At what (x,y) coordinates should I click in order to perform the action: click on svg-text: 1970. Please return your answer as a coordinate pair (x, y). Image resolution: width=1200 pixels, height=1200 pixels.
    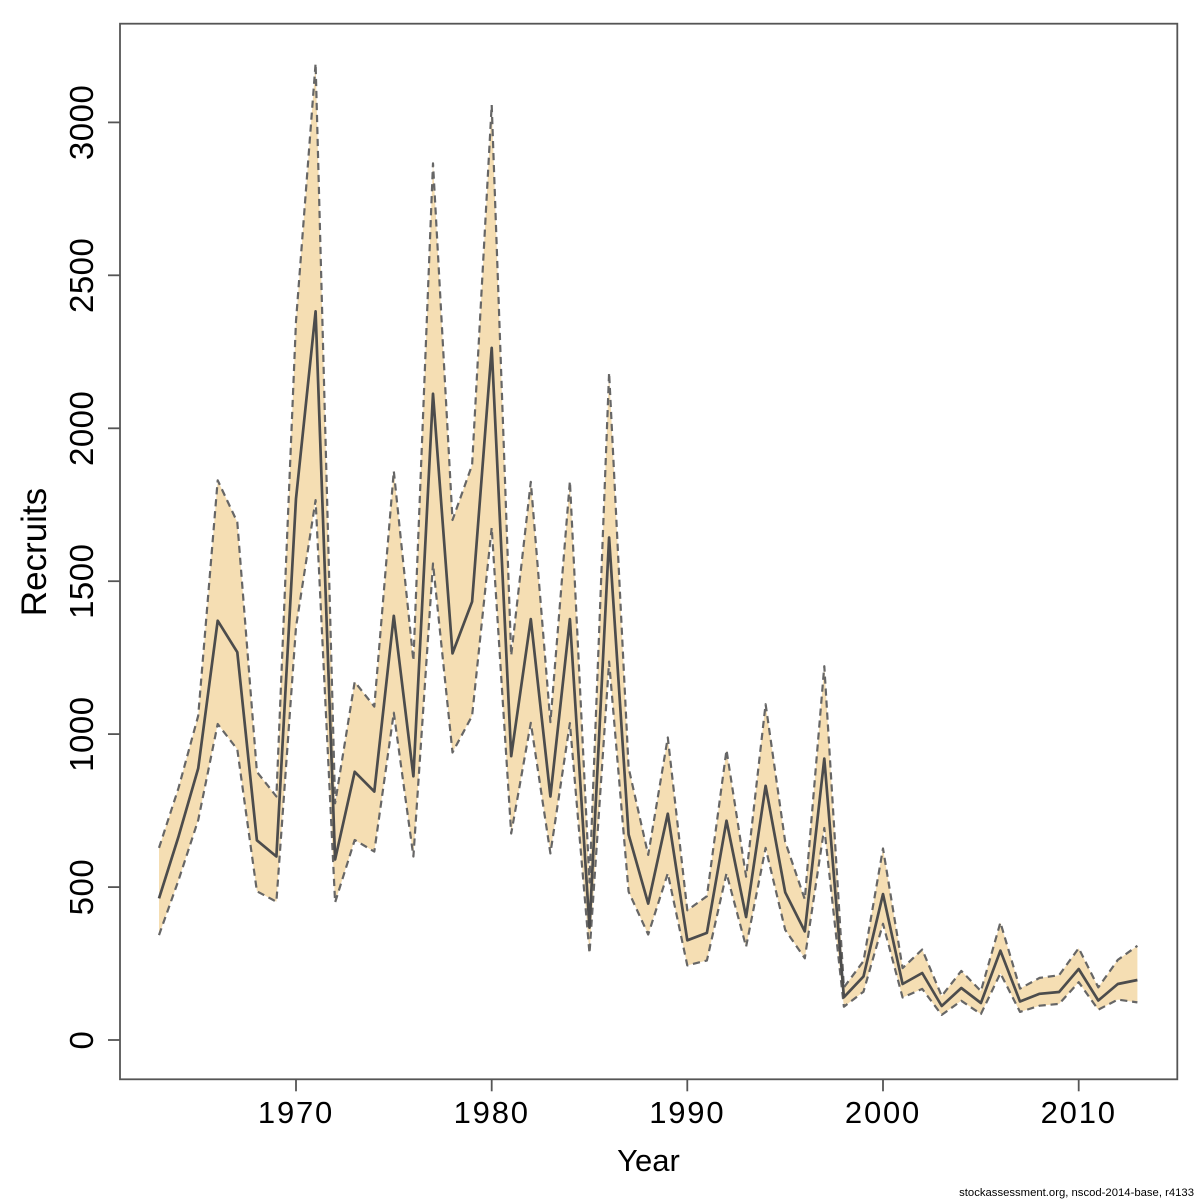
    Looking at the image, I should click on (296, 1112).